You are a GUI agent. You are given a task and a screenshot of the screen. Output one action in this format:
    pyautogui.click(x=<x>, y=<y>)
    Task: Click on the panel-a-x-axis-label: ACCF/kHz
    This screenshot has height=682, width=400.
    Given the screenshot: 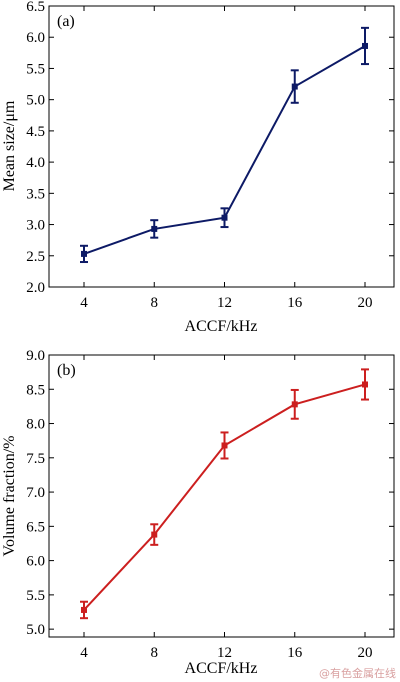 What is the action you would take?
    pyautogui.click(x=221, y=326)
    